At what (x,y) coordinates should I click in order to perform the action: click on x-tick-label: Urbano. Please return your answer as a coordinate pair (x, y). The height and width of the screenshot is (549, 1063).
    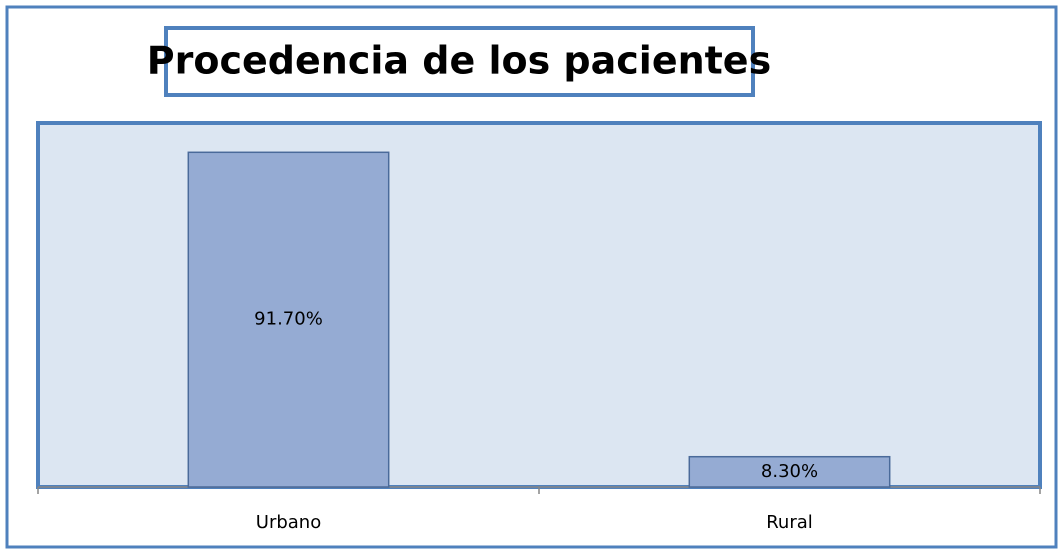
    Looking at the image, I should click on (288, 522).